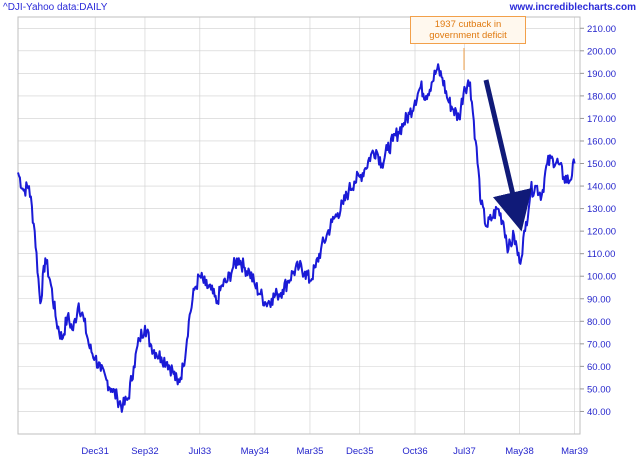 This screenshot has height=464, width=640. I want to click on x-tick-label: Jul37, so click(464, 451).